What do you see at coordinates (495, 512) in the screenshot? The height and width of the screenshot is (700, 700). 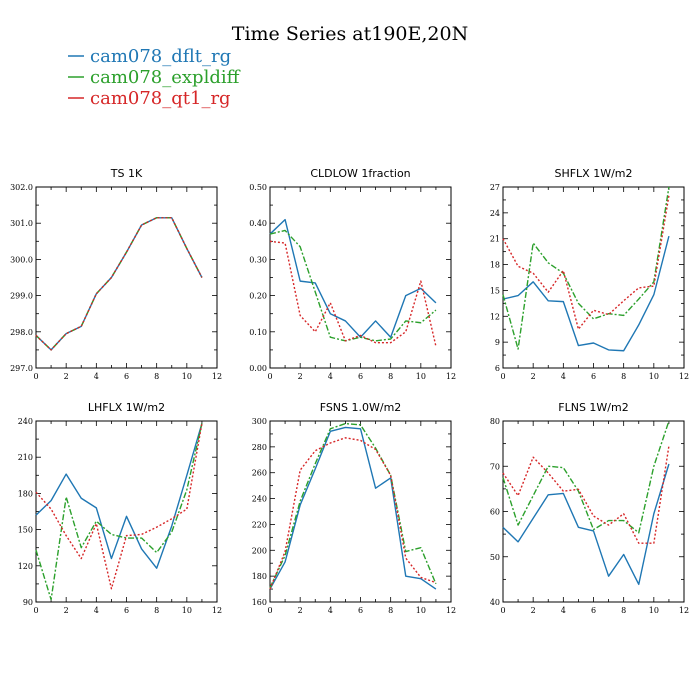 I see `y-tick-label: 60` at bounding box center [495, 512].